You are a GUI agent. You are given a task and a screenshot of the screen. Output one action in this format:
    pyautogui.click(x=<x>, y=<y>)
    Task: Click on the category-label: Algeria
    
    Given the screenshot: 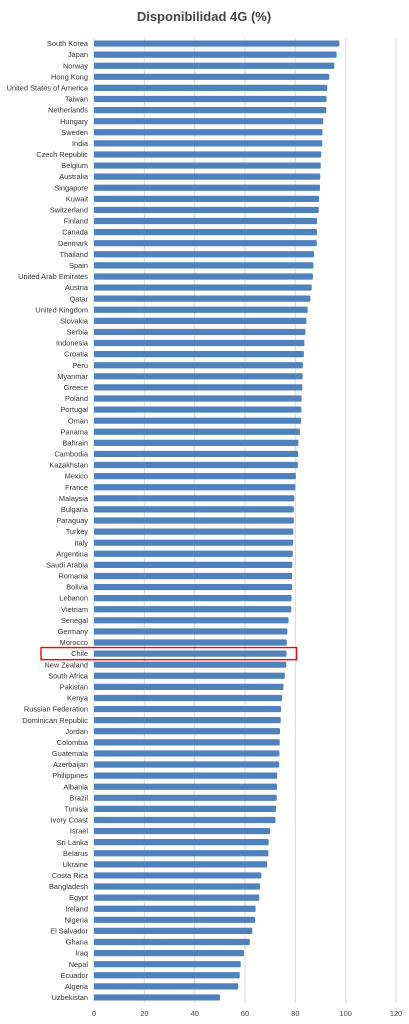 What is the action you would take?
    pyautogui.click(x=77, y=986)
    